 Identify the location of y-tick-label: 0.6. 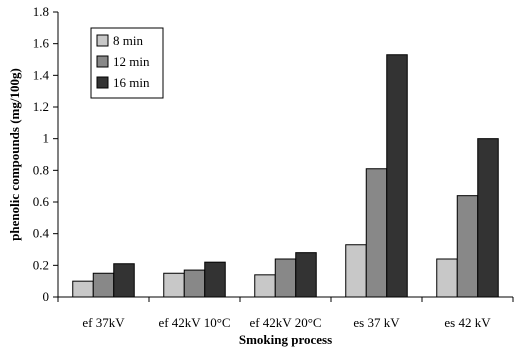
(41, 201).